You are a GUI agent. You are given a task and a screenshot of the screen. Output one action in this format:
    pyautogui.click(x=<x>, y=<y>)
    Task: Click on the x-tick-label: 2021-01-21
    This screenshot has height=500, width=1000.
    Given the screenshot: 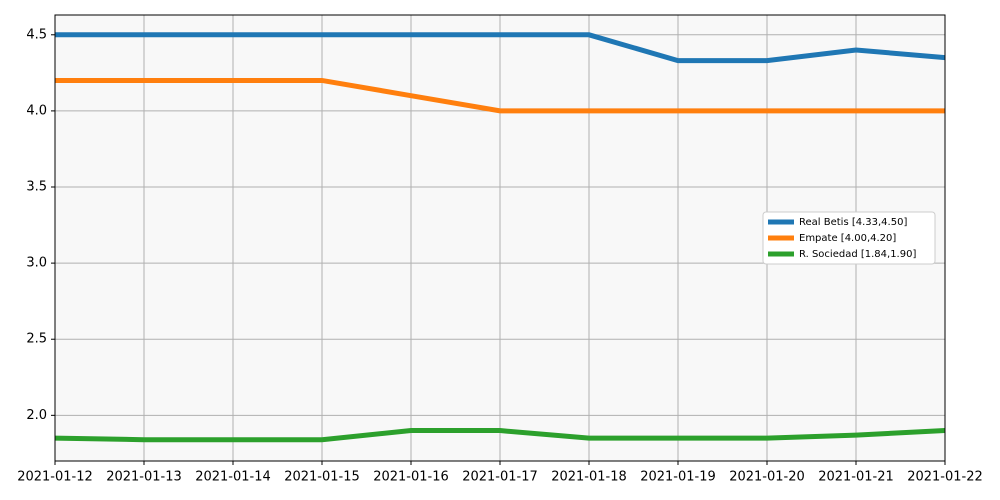 What is the action you would take?
    pyautogui.click(x=856, y=477)
    